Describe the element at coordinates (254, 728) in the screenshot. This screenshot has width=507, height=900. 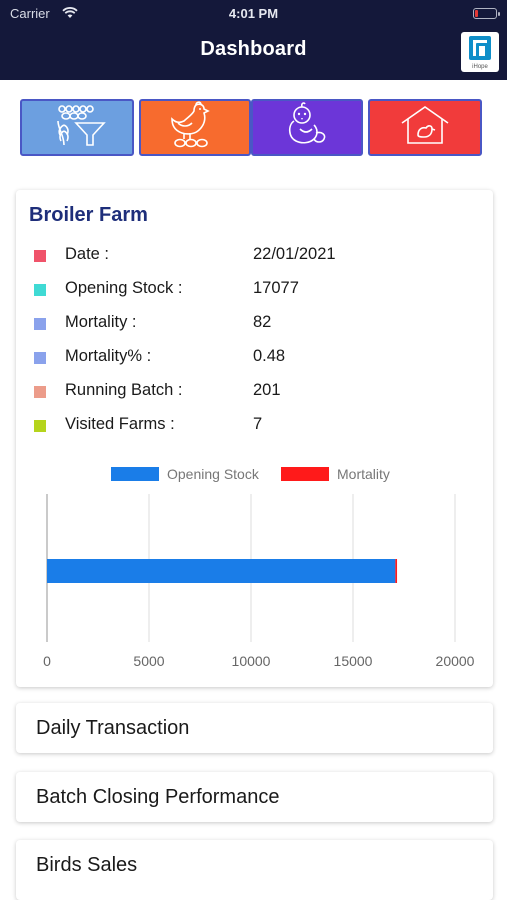
I see `section-daily-transaction: Daily Transaction` at that location.